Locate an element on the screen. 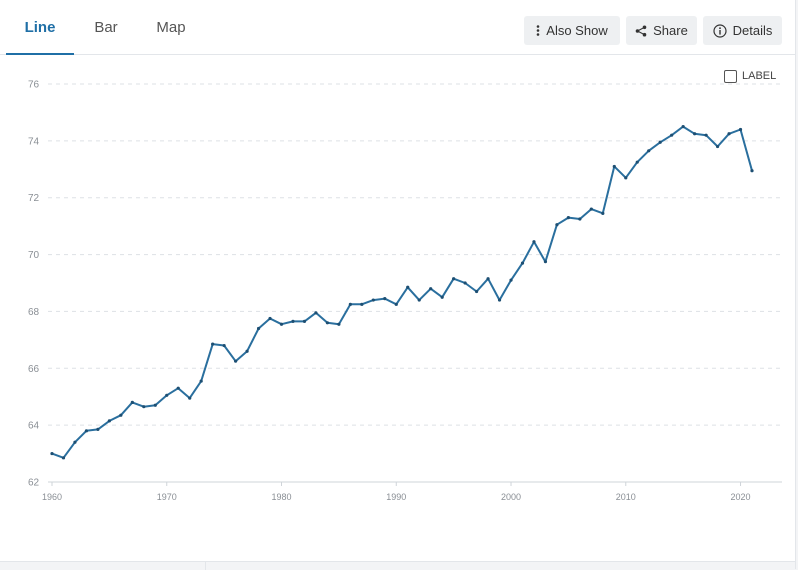  x-tick-label: 2000 is located at coordinates (511, 497).